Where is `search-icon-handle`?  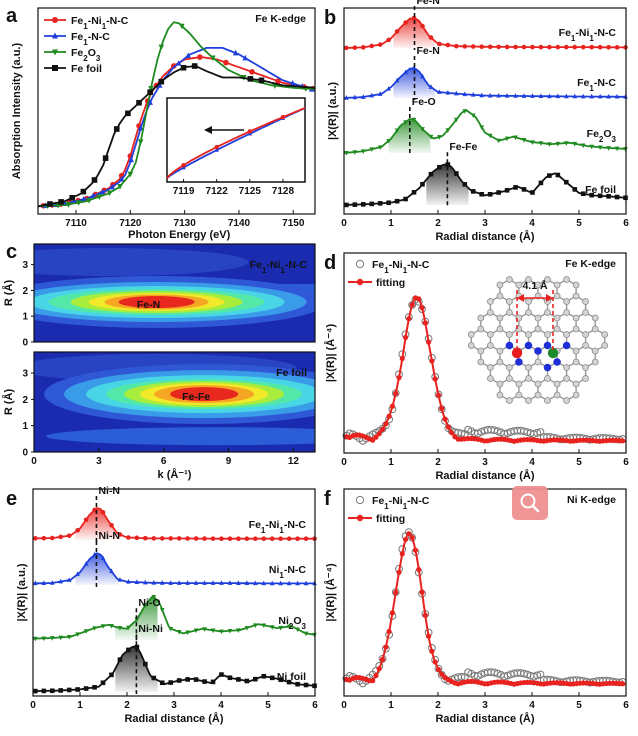 search-icon-handle is located at coordinates (535, 508).